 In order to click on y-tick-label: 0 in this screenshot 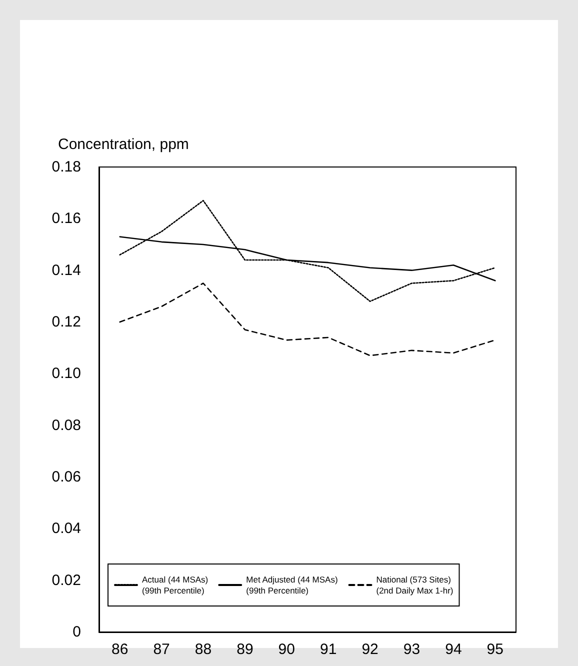, I will do `click(76, 632)`.